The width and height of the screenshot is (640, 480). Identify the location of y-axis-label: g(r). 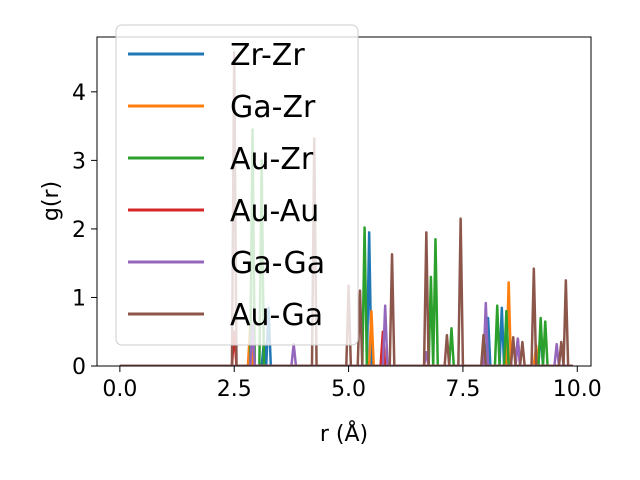
(51, 201).